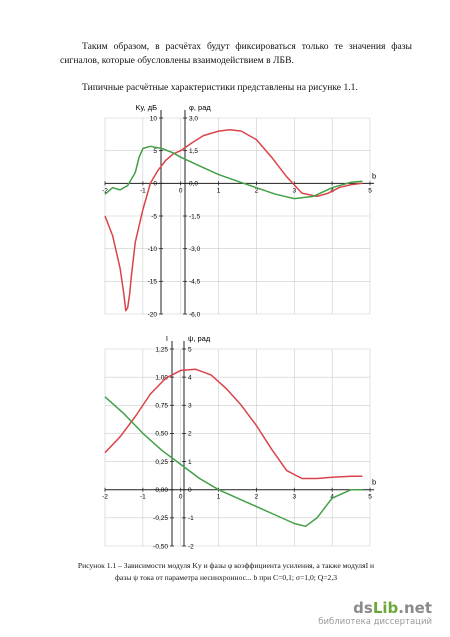 The height and width of the screenshot is (637, 450). What do you see at coordinates (190, 349) in the screenshot?
I see `y-right-tick-label: 5` at bounding box center [190, 349].